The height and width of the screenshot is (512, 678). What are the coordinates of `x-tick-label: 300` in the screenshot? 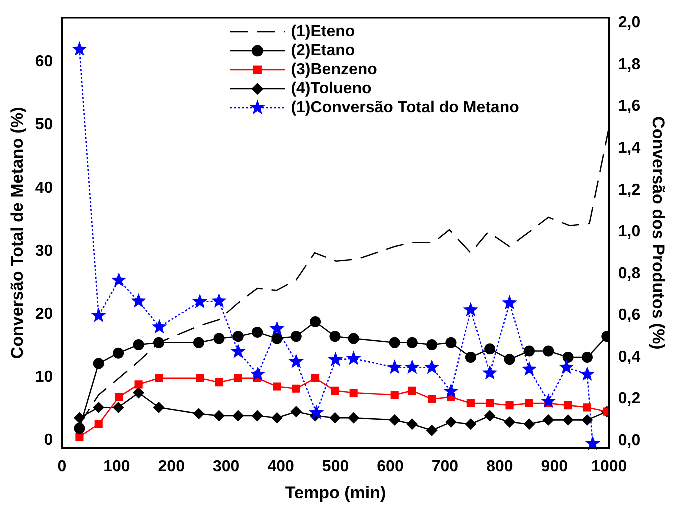 It's located at (226, 467).